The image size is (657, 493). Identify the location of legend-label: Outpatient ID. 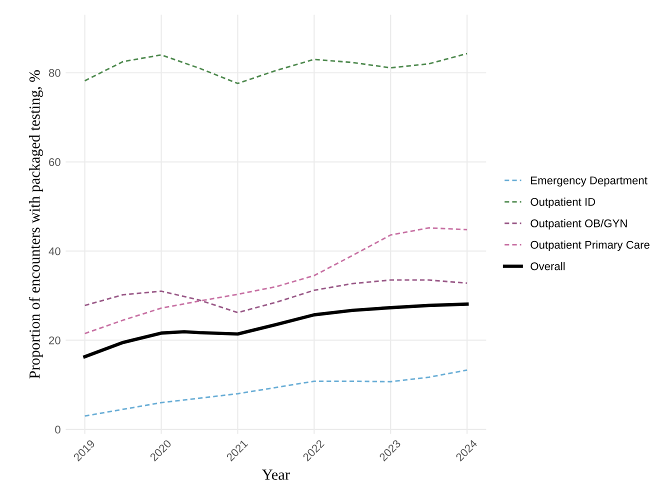
(563, 203).